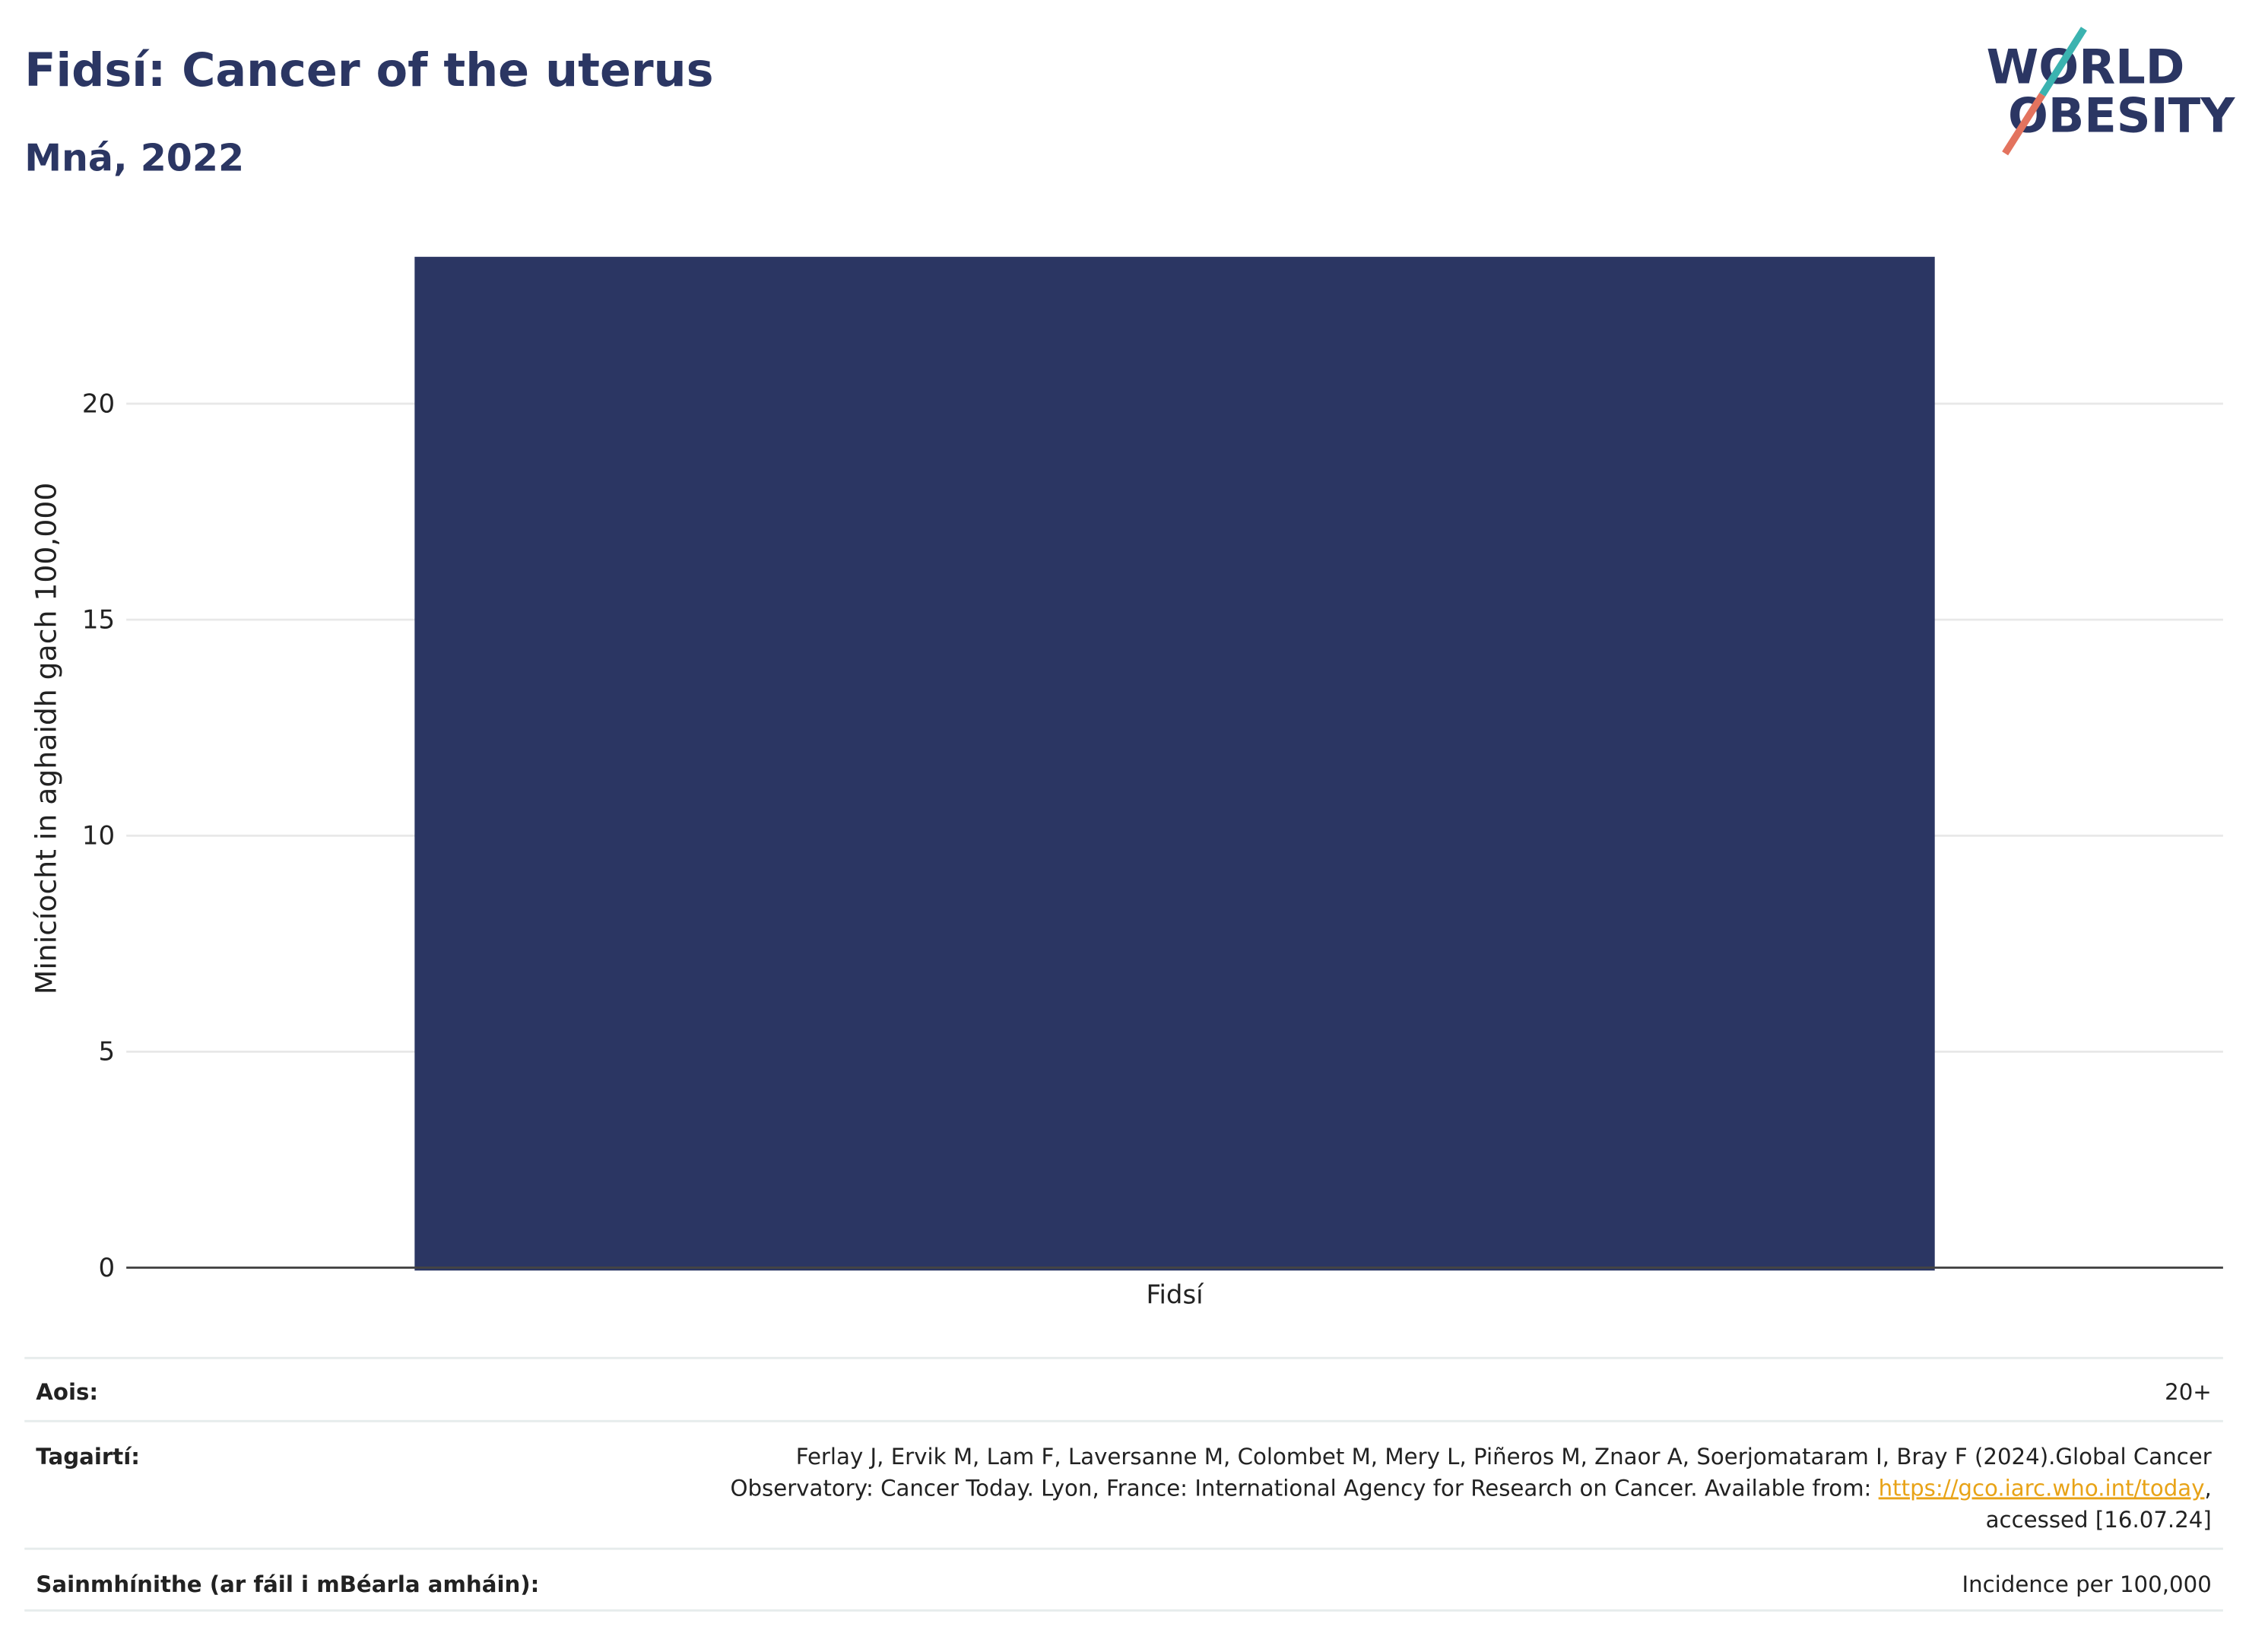 The height and width of the screenshot is (1652, 2249). I want to click on row-value: 20+, so click(2188, 1392).